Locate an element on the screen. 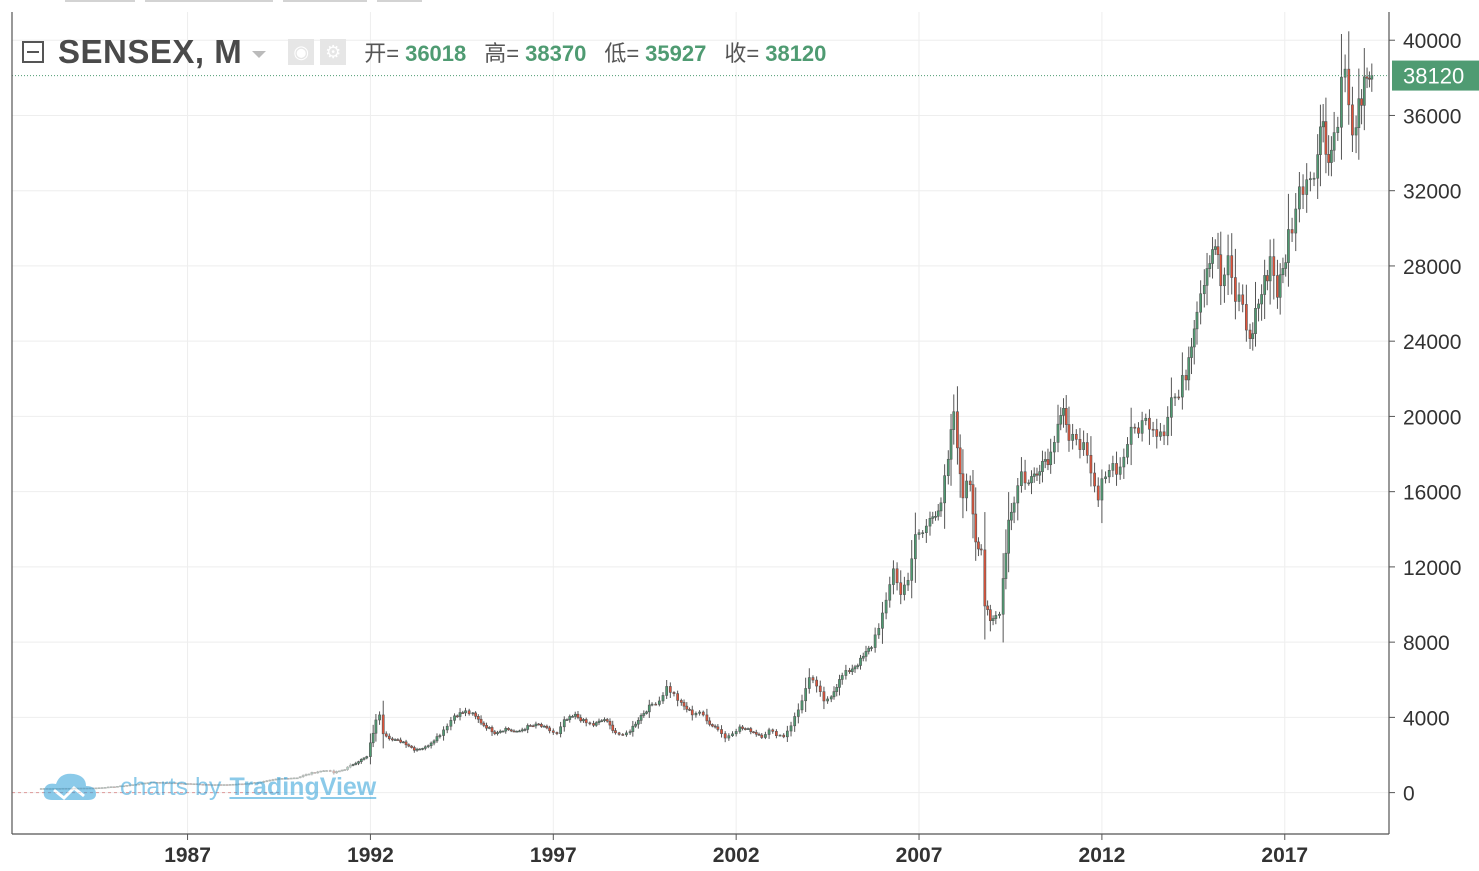  open-label: 开= is located at coordinates (382, 53).